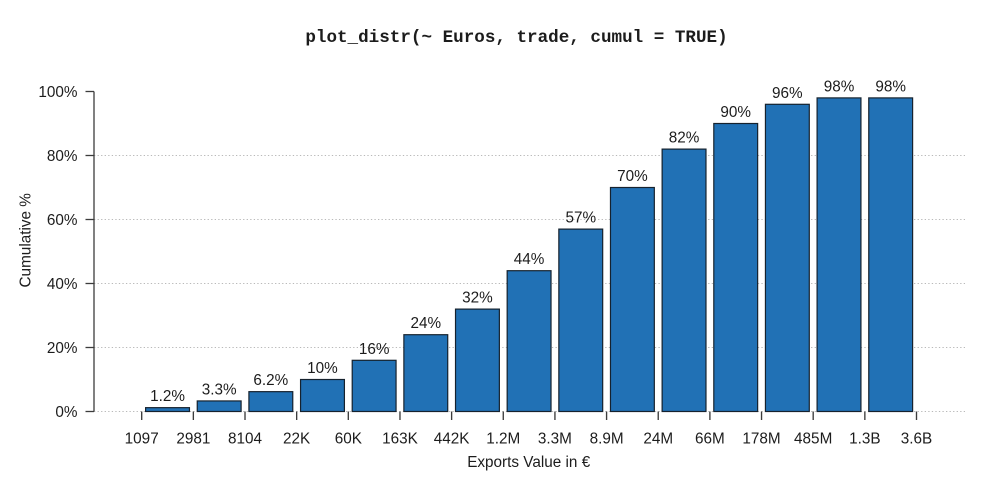 This screenshot has height=500, width=1000. I want to click on svg-text: 485M, so click(813, 439).